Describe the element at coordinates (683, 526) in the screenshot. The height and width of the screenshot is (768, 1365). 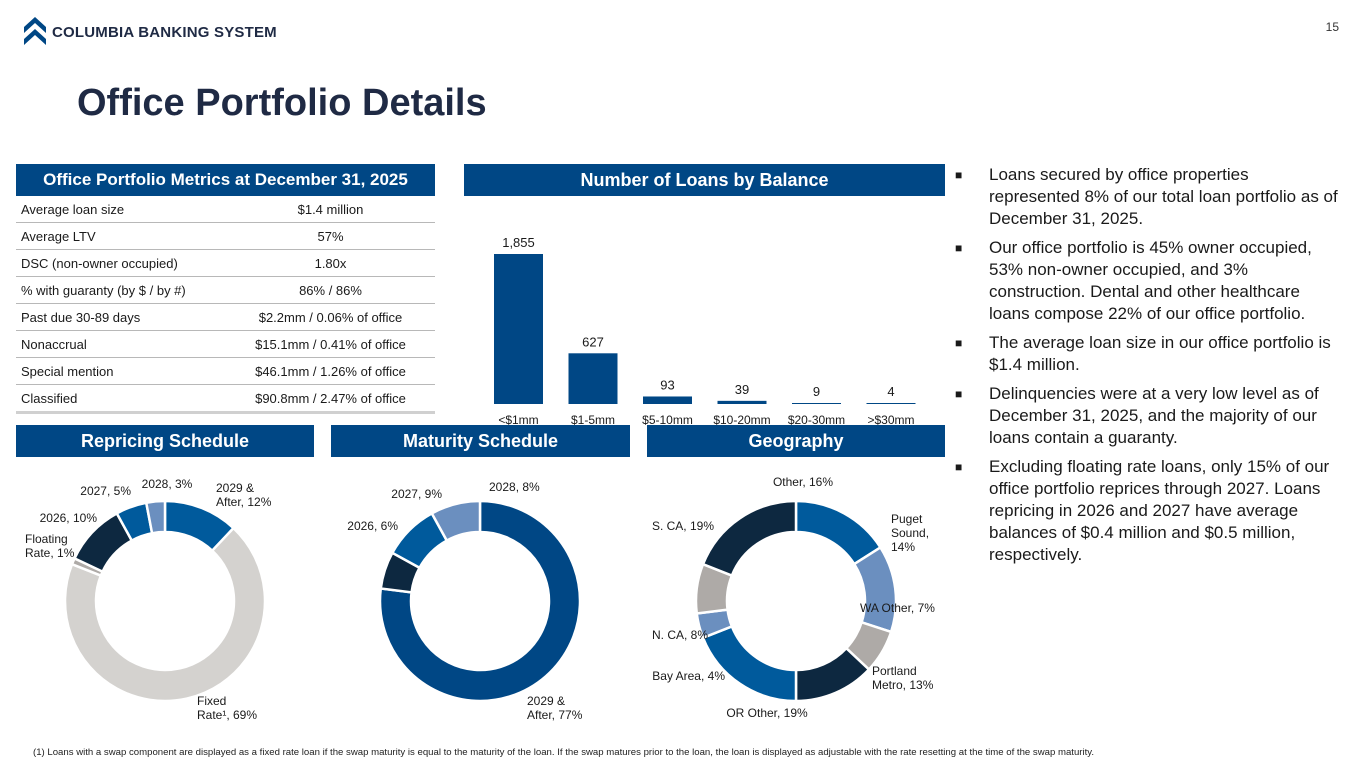
I see `donut-slice-label: S. CA, 19%` at that location.